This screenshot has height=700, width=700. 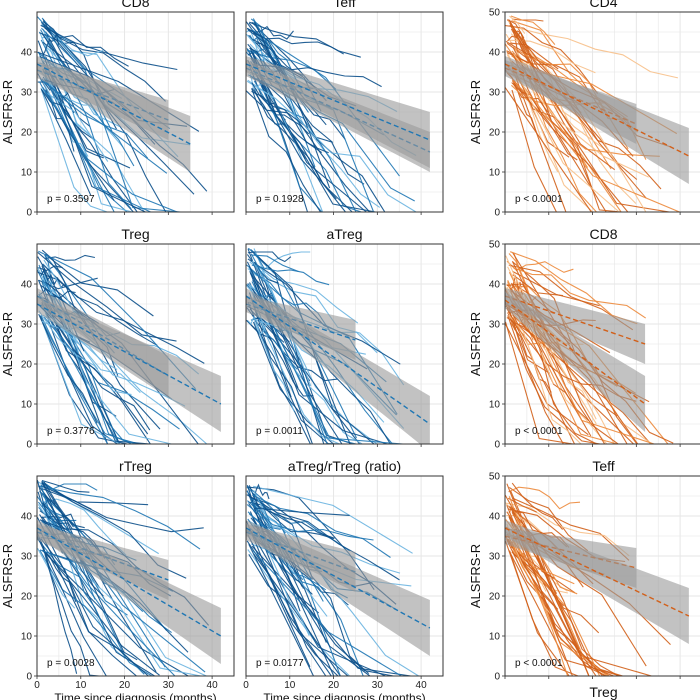 What do you see at coordinates (37, 685) in the screenshot?
I see `x-tick-label: 0` at bounding box center [37, 685].